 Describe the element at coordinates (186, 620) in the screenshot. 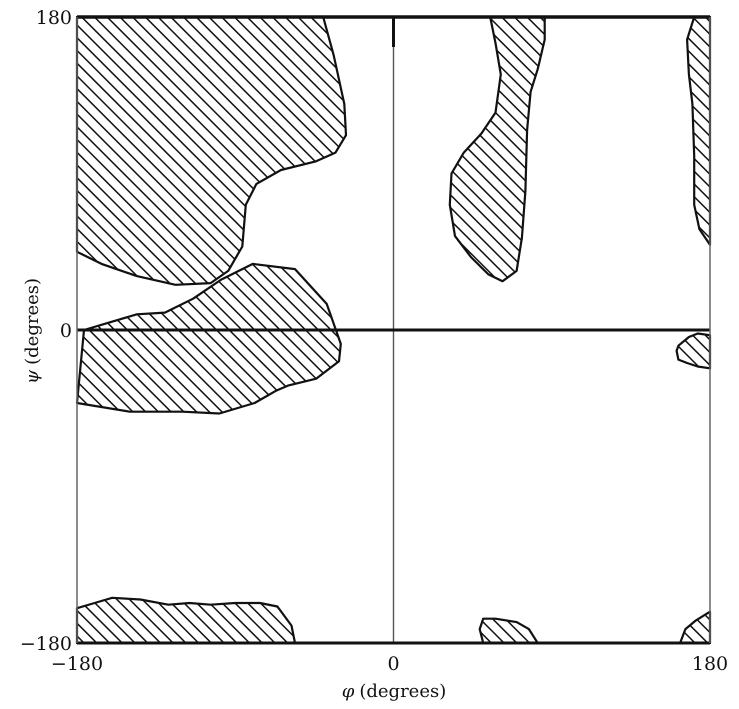

I see `region-bottom-left` at that location.